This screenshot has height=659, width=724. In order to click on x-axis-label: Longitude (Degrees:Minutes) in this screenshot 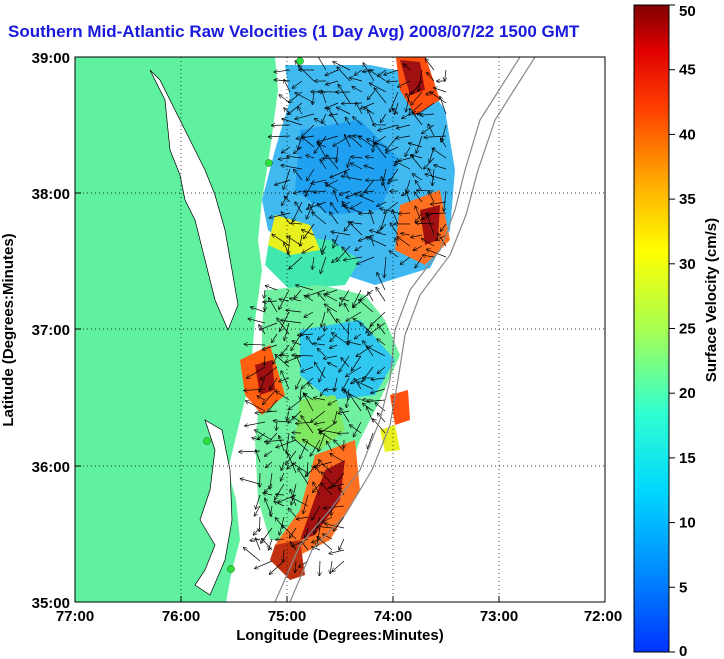, I will do `click(340, 635)`.